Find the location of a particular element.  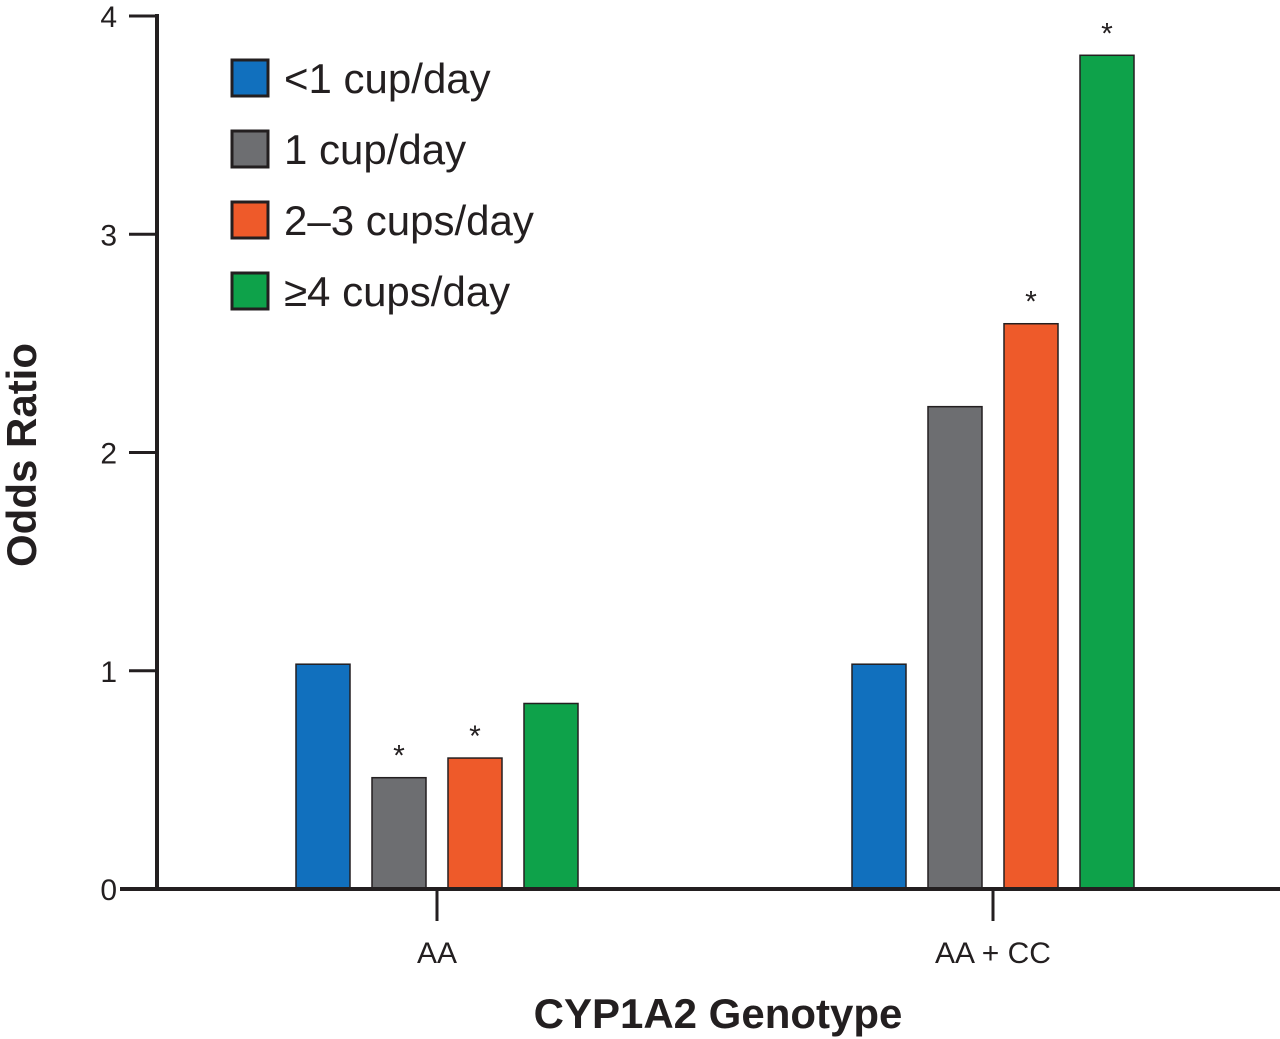

x-tick-label: AA + CC is located at coordinates (993, 953).